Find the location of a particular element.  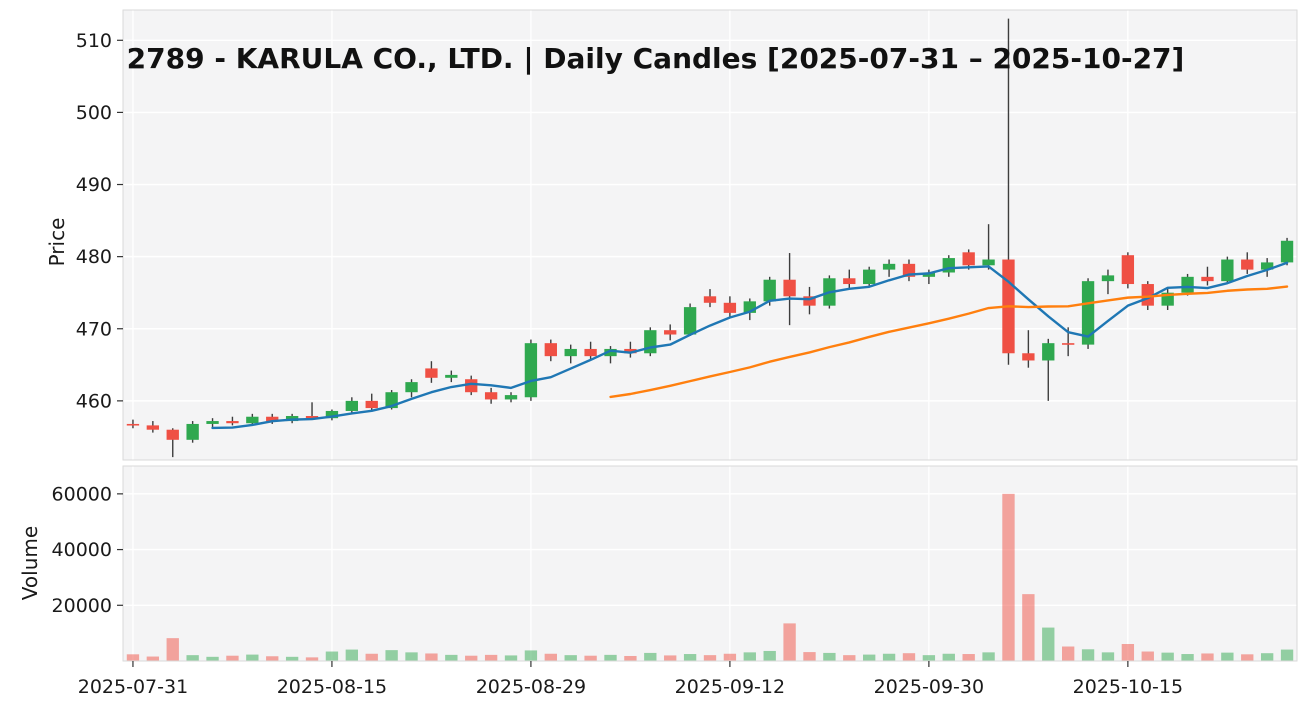

volume-tick-label: 20000 is located at coordinates (82, 606).